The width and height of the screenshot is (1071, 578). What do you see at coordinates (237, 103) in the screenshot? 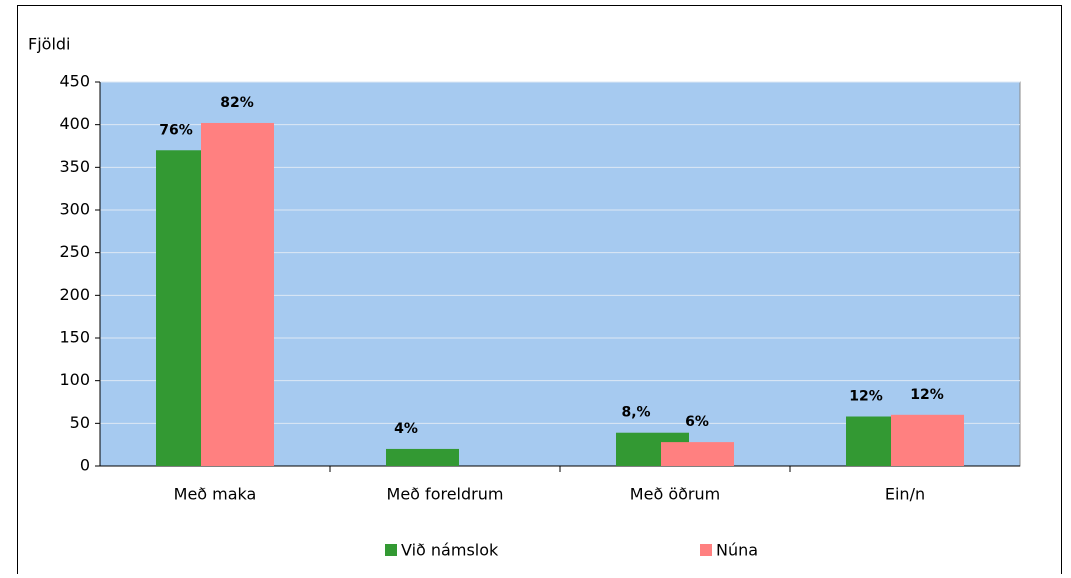
I see `bar-label: 82%` at bounding box center [237, 103].